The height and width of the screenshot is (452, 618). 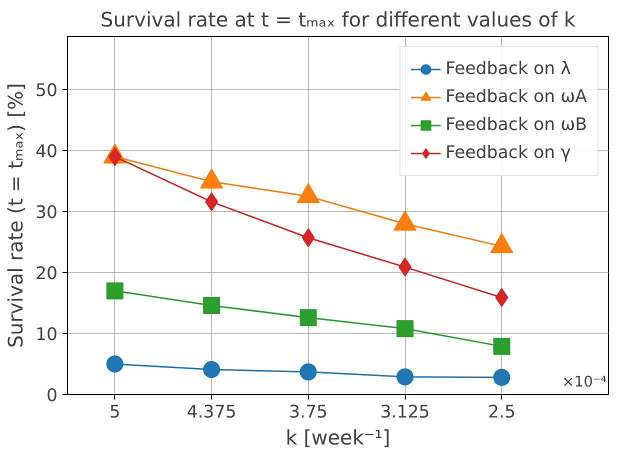 What do you see at coordinates (46, 274) in the screenshot?
I see `y-tick-label: 20` at bounding box center [46, 274].